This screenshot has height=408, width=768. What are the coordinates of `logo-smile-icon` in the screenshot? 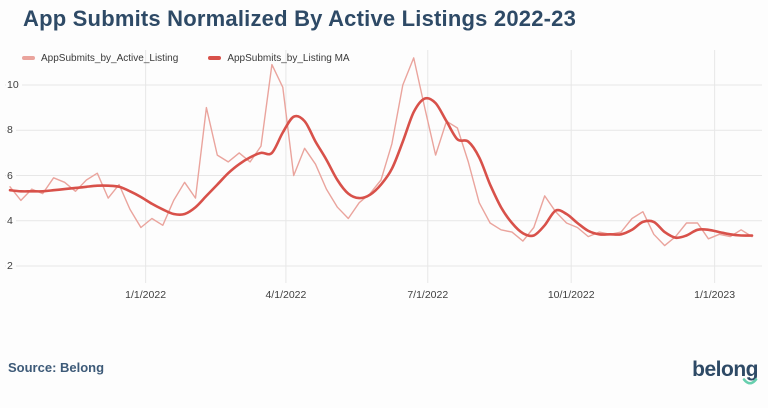 It's located at (750, 381).